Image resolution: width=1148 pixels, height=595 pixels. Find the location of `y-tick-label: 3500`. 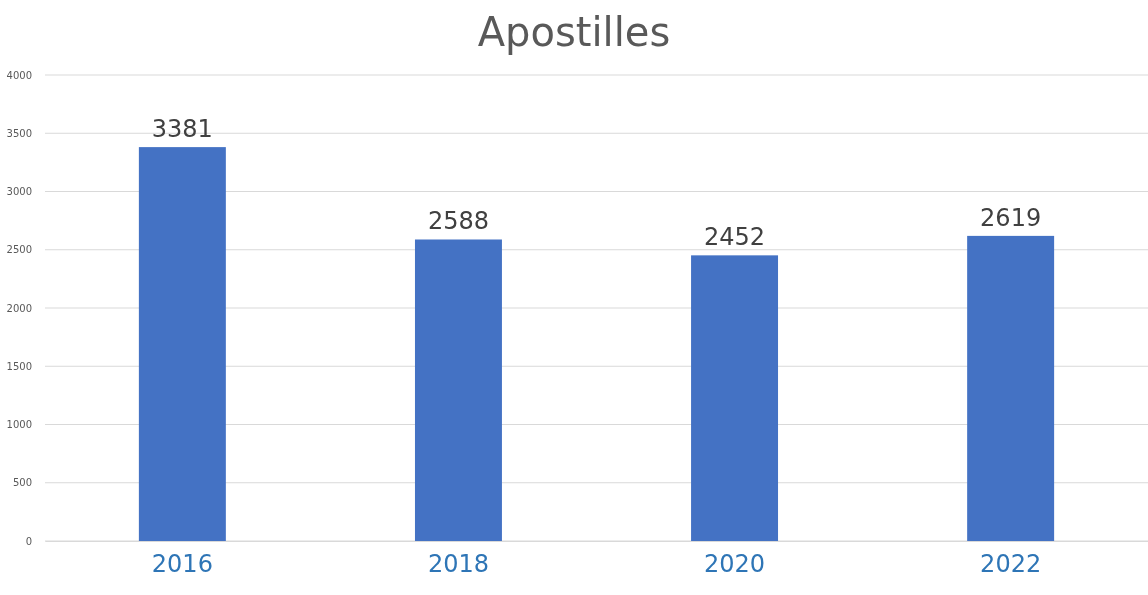

y-tick-label: 3500 is located at coordinates (19, 133).